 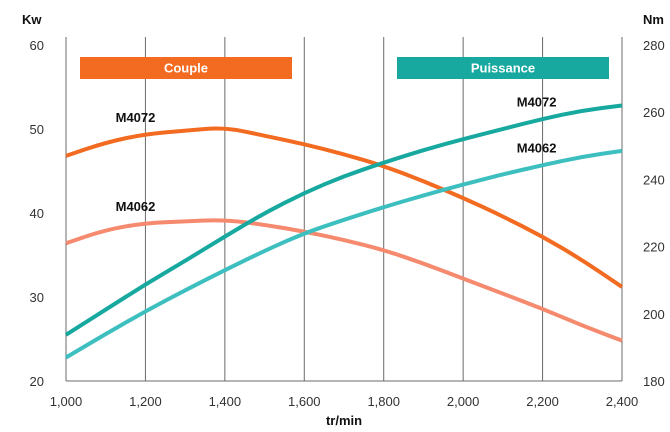 What do you see at coordinates (654, 314) in the screenshot?
I see `right-tick-label: 200` at bounding box center [654, 314].